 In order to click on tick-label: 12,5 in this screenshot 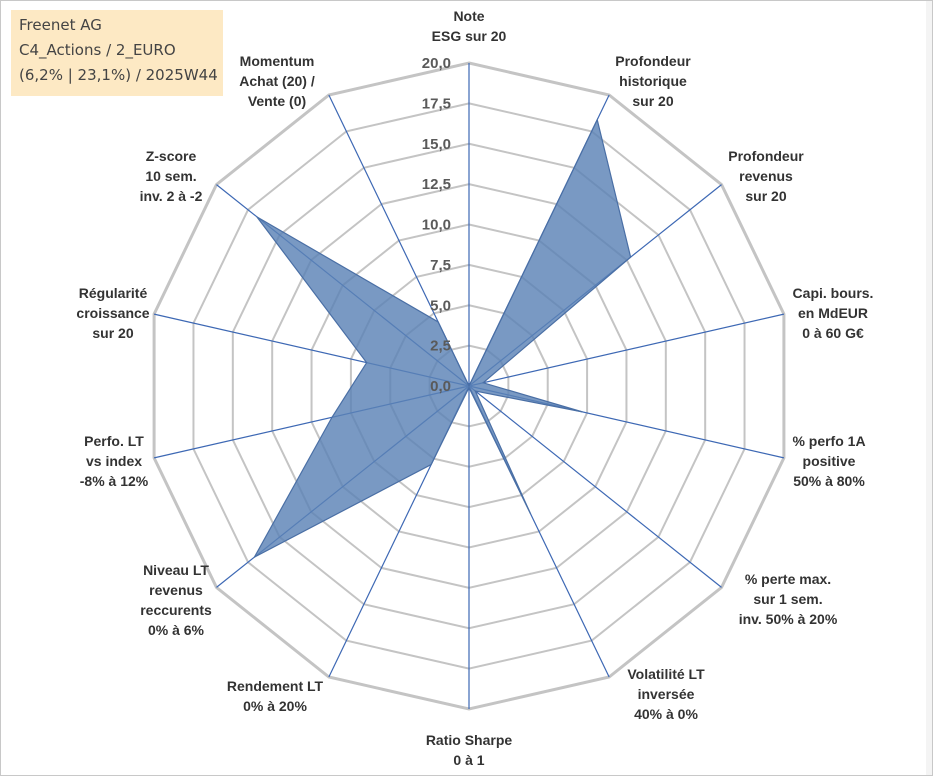, I will do `click(436, 184)`.